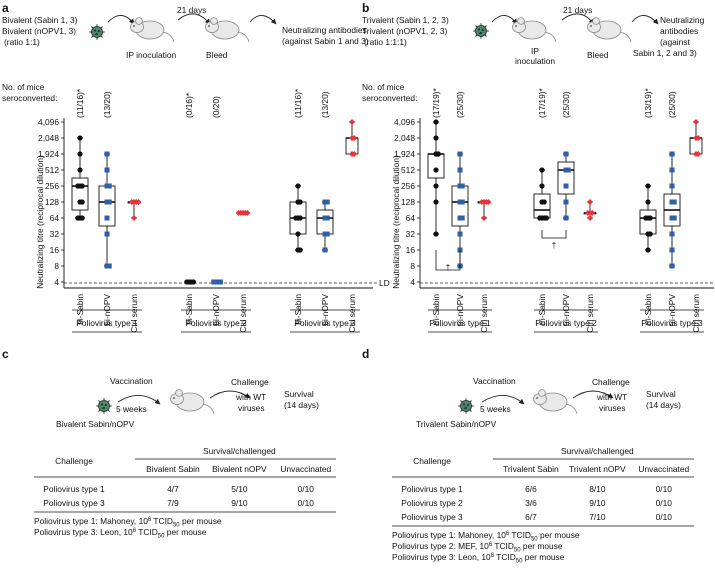  Describe the element at coordinates (436, 310) in the screenshot. I see `x-category-label: tri-Sabin` at that location.